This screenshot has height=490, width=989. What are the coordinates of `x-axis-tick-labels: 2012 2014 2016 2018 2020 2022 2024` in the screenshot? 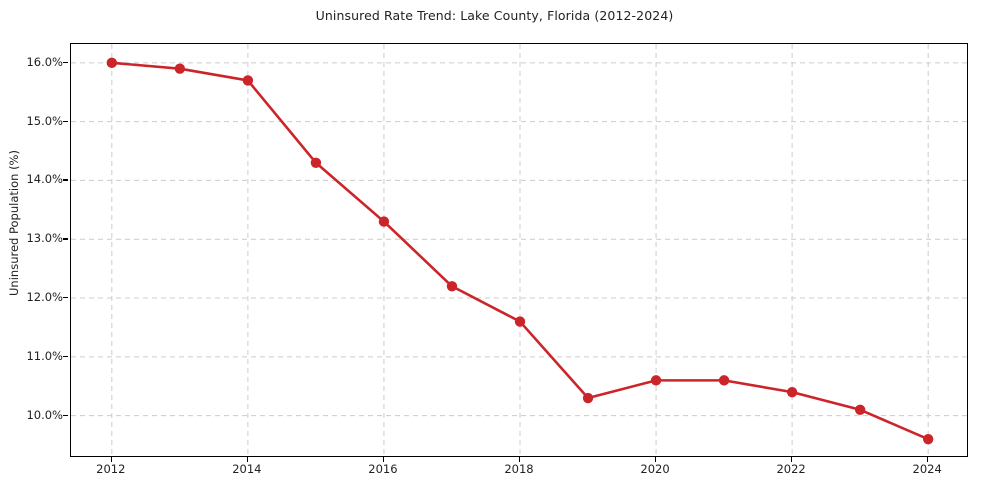 It's located at (519, 472).